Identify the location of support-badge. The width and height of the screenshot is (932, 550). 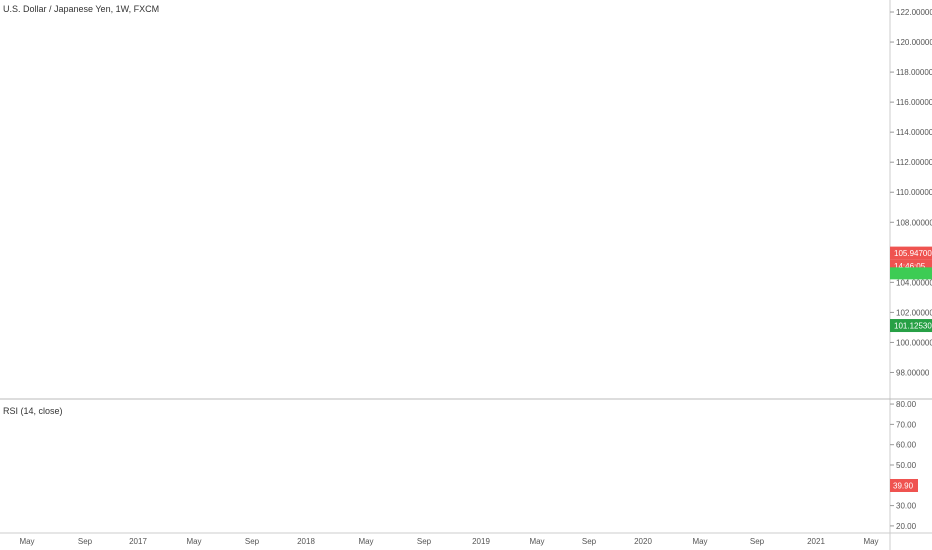
(911, 273).